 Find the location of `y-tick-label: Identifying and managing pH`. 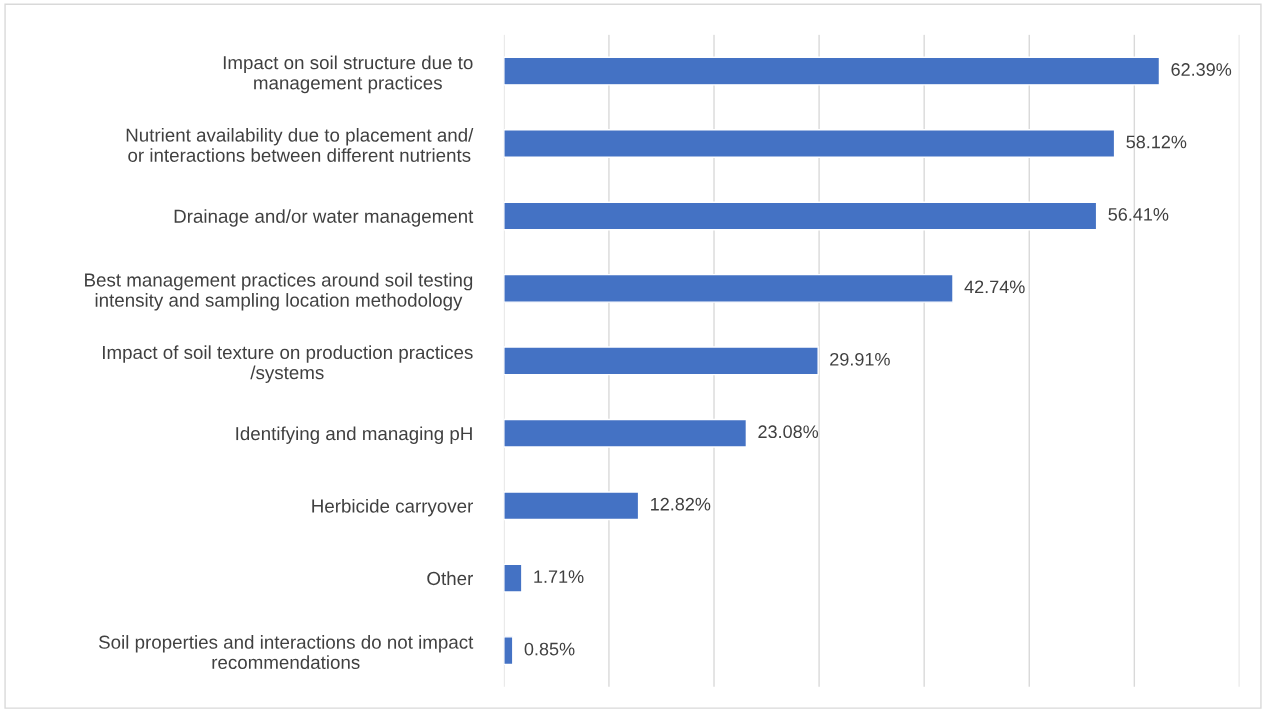

y-tick-label: Identifying and managing pH is located at coordinates (354, 435).